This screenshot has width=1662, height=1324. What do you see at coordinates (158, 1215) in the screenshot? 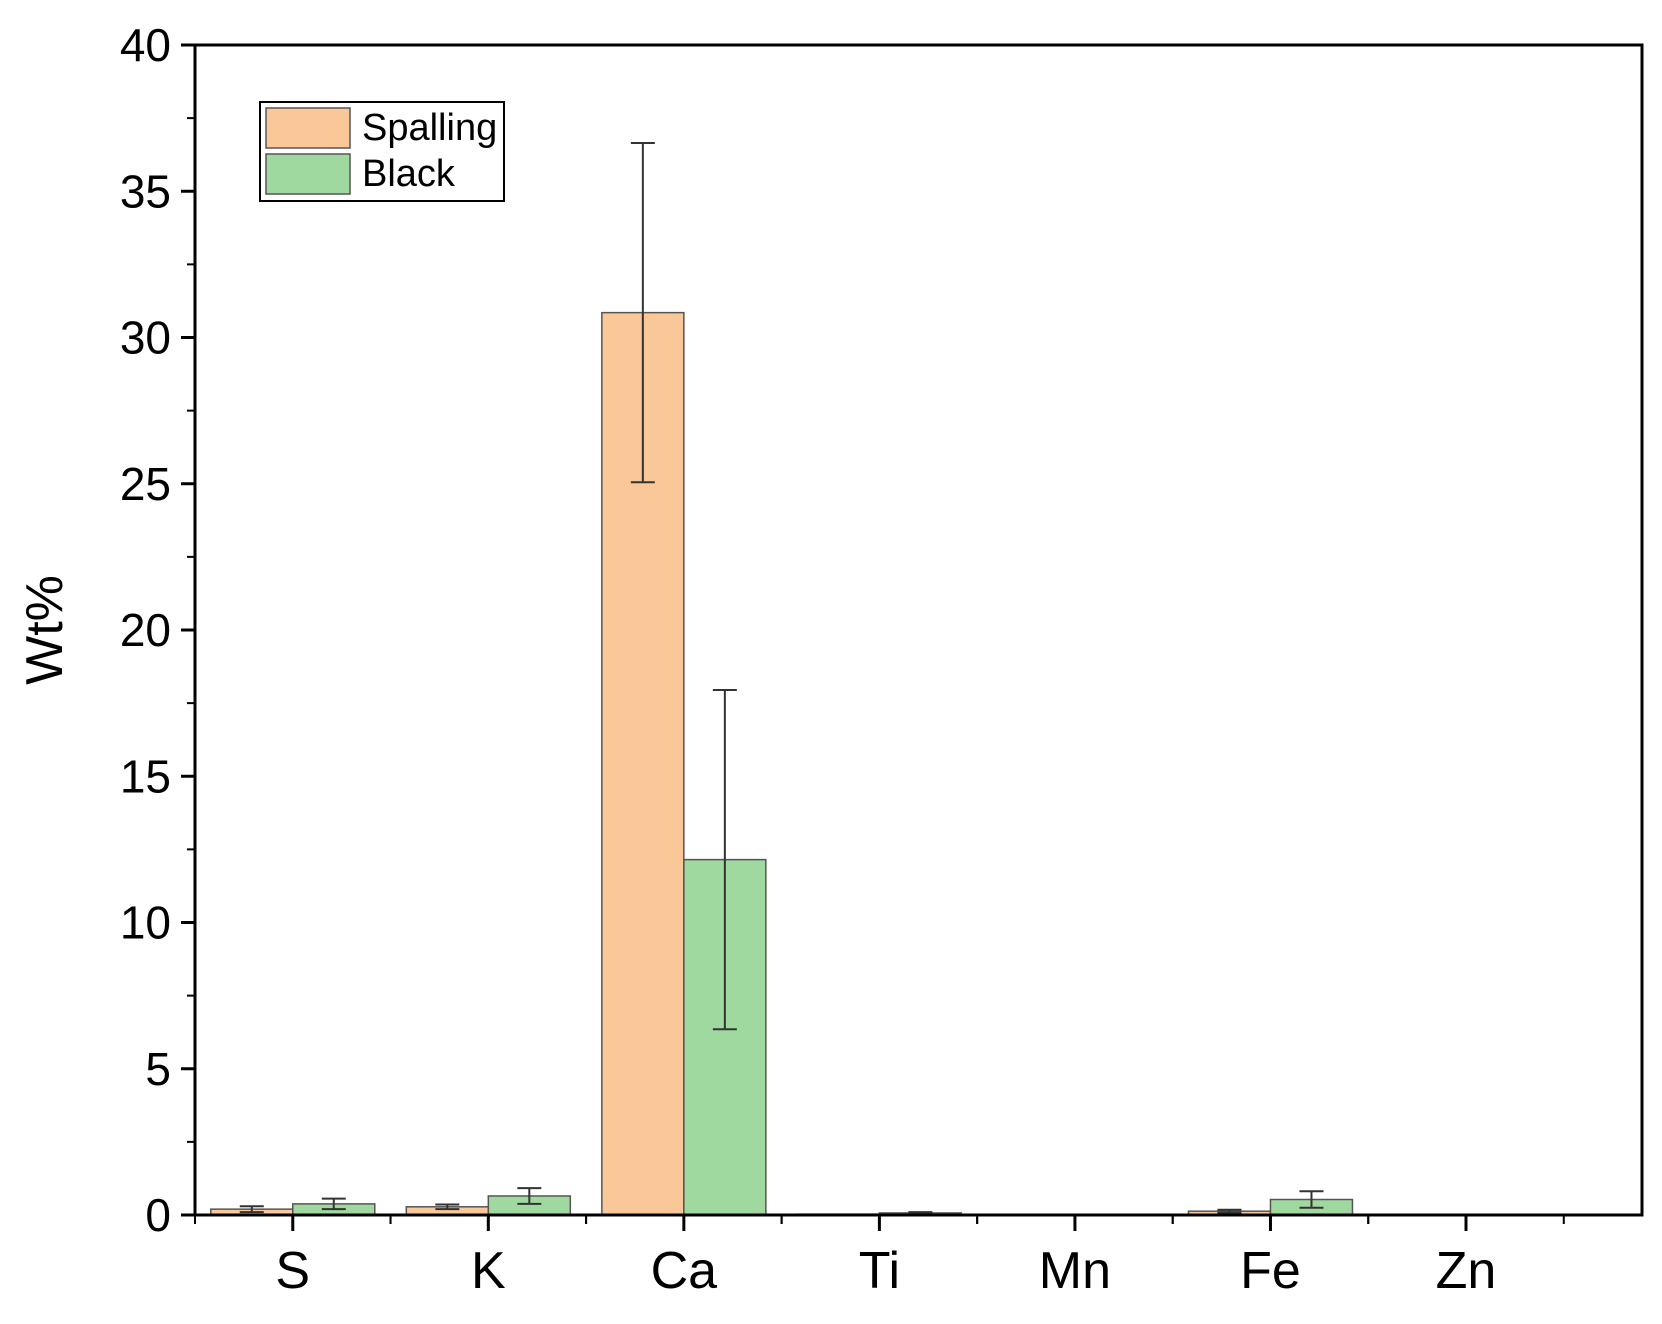
I see `y-tick-label: 0` at bounding box center [158, 1215].